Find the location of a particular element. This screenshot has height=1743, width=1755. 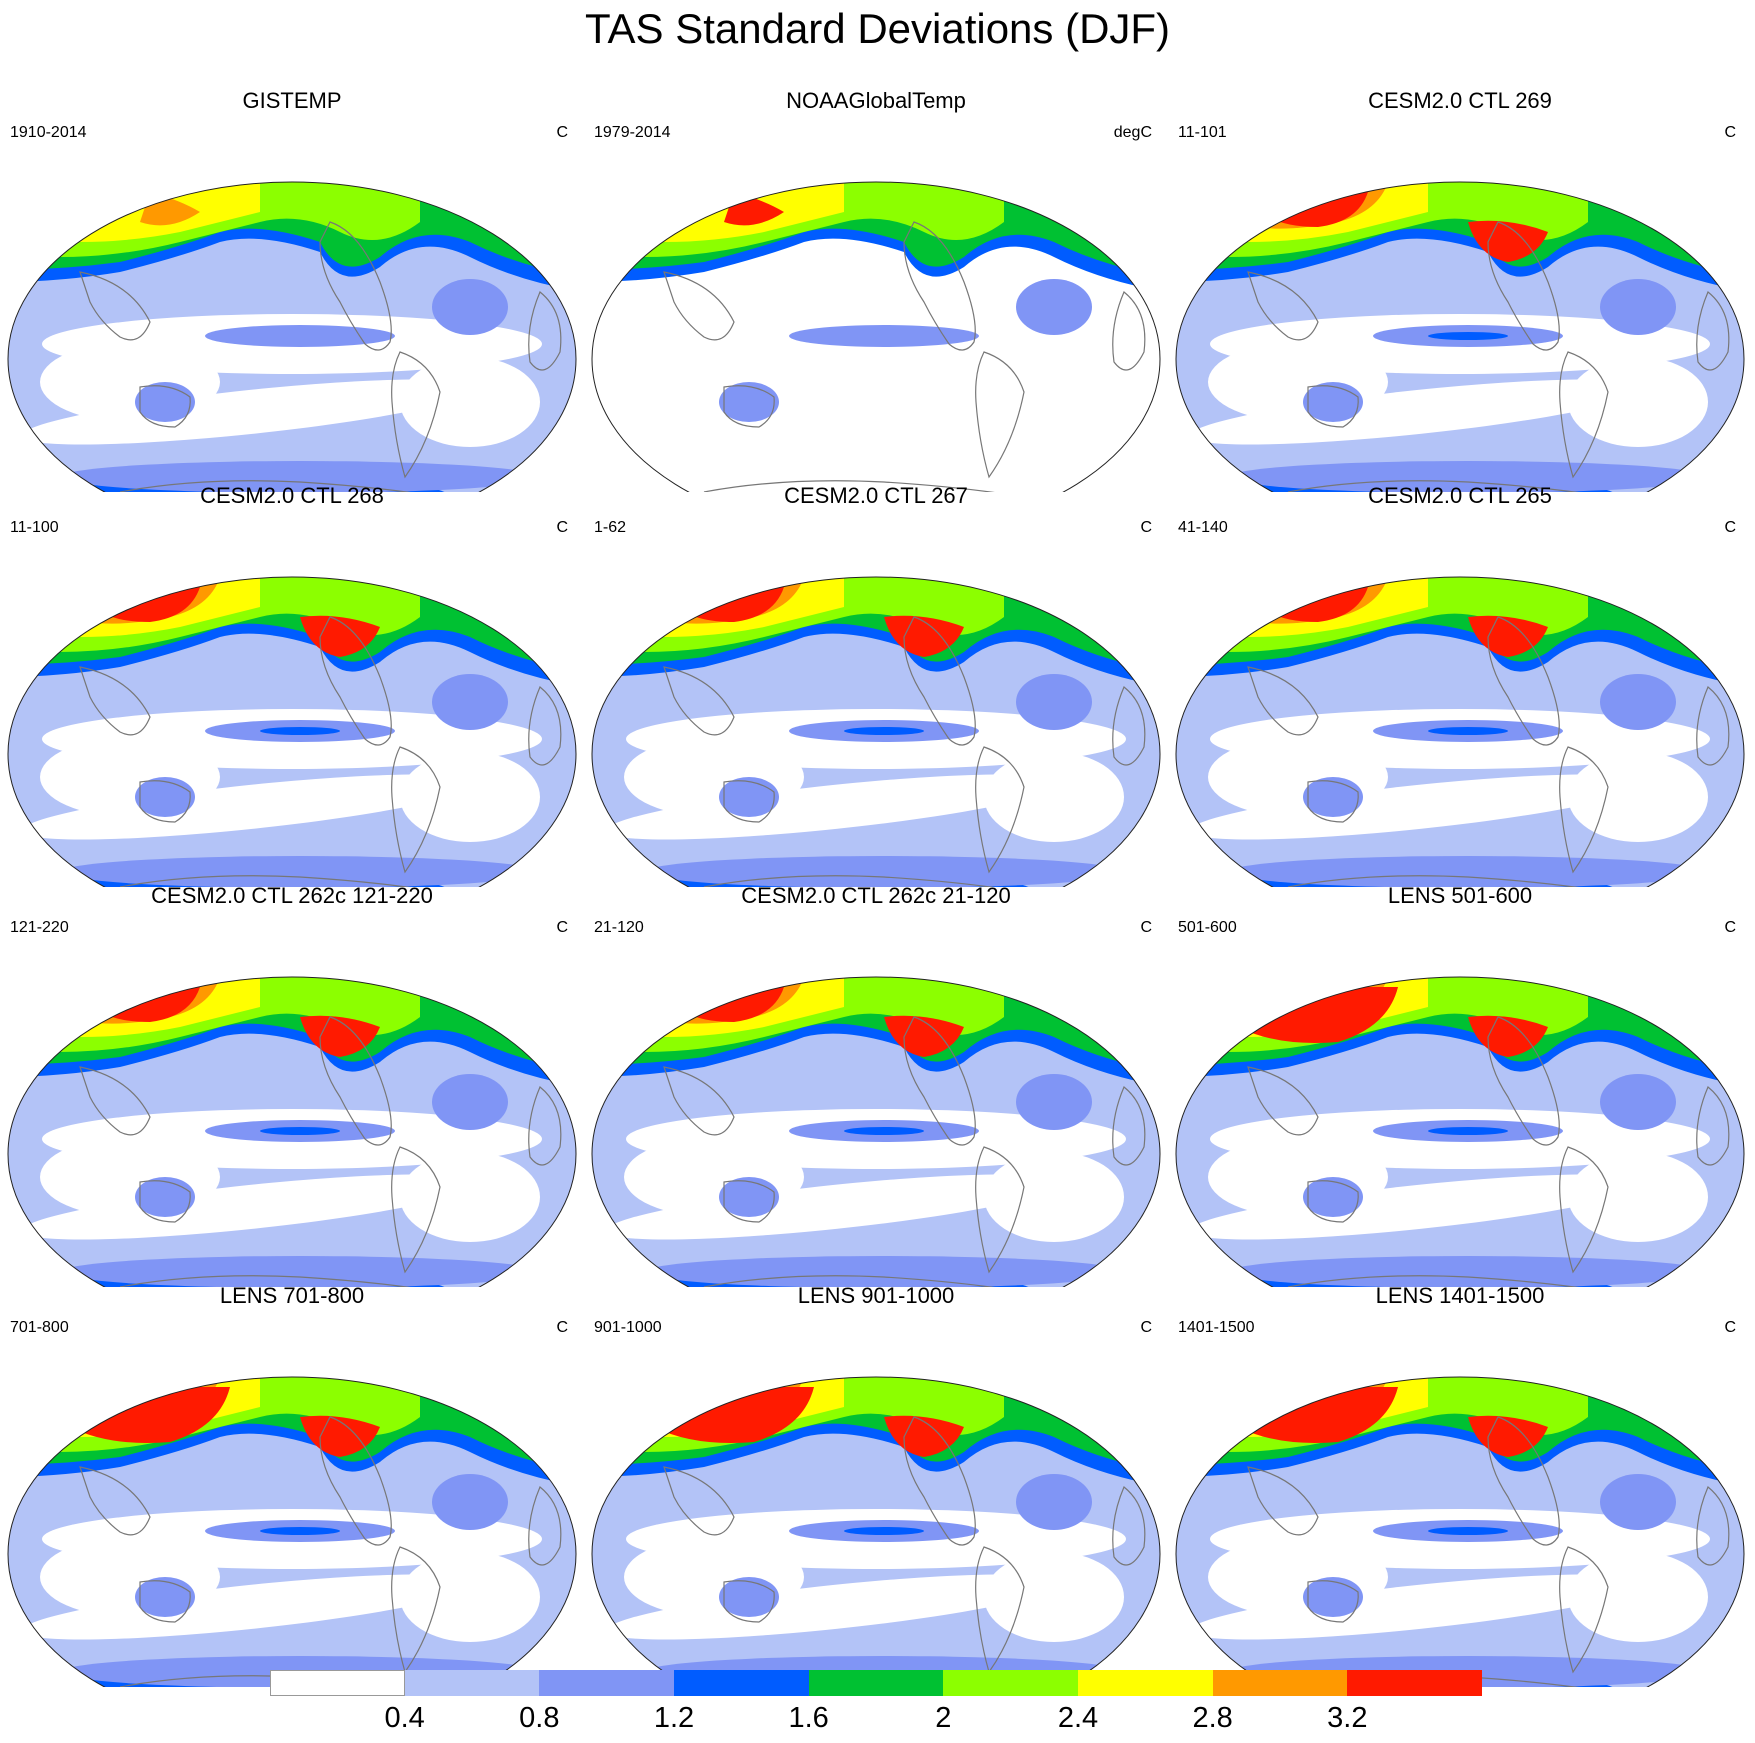

panel-title: CESM2.0 CTL 268 is located at coordinates (292, 495).